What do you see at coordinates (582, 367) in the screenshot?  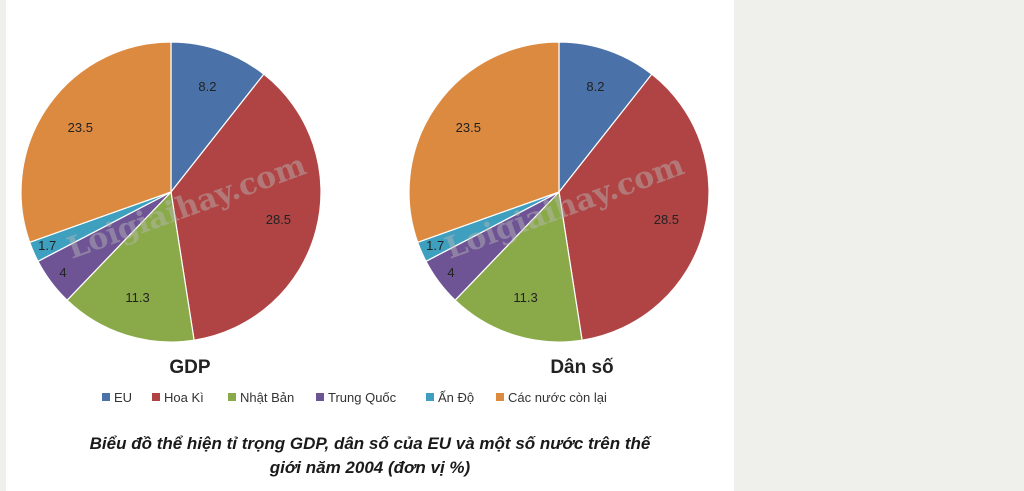 I see `pie-chart-title: Dân số` at bounding box center [582, 367].